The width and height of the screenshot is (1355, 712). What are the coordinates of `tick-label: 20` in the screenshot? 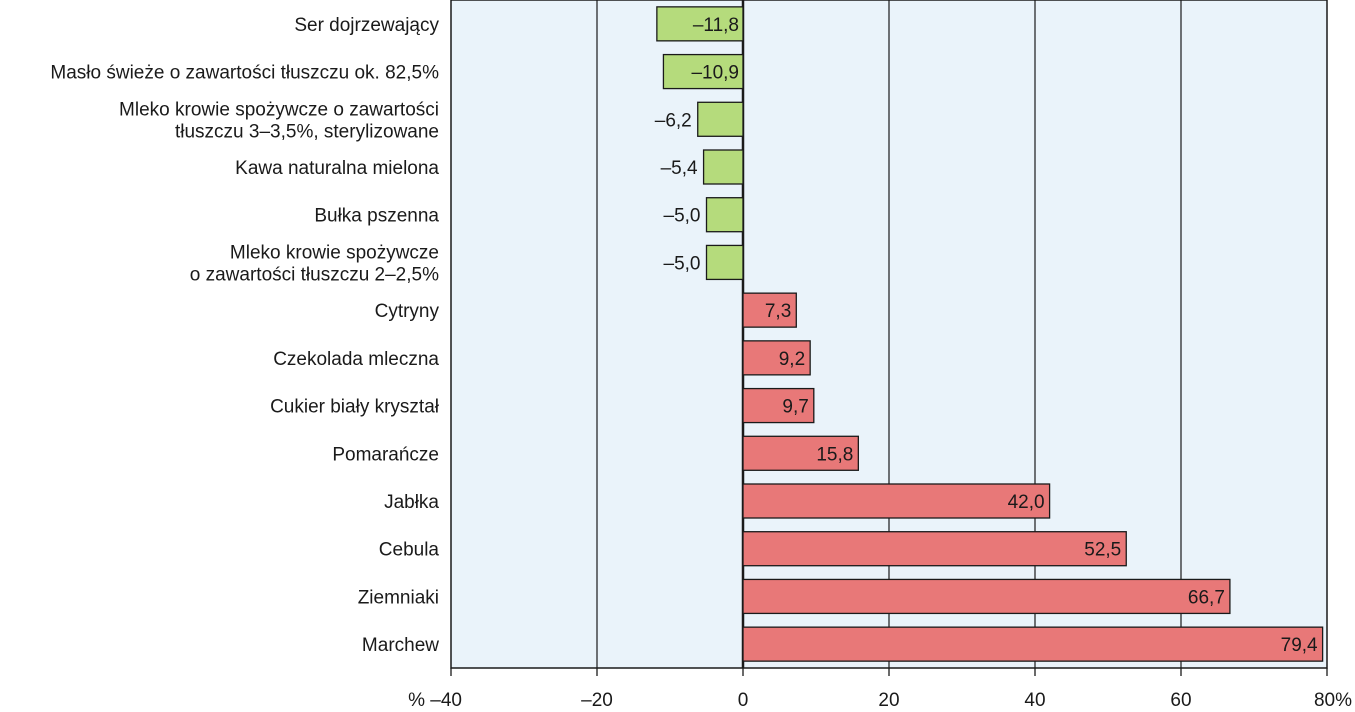 It's located at (888, 700).